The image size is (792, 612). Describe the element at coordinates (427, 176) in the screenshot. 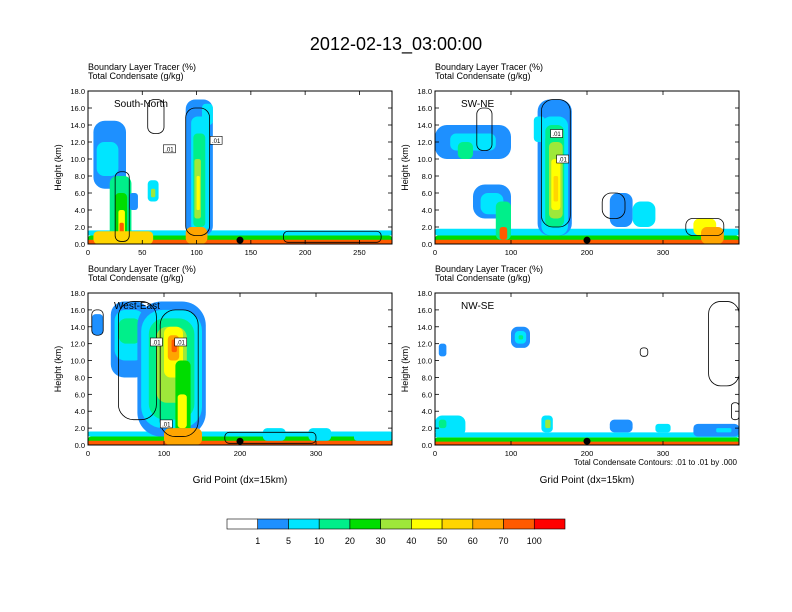

I see `y-tick-label: 8.0` at that location.